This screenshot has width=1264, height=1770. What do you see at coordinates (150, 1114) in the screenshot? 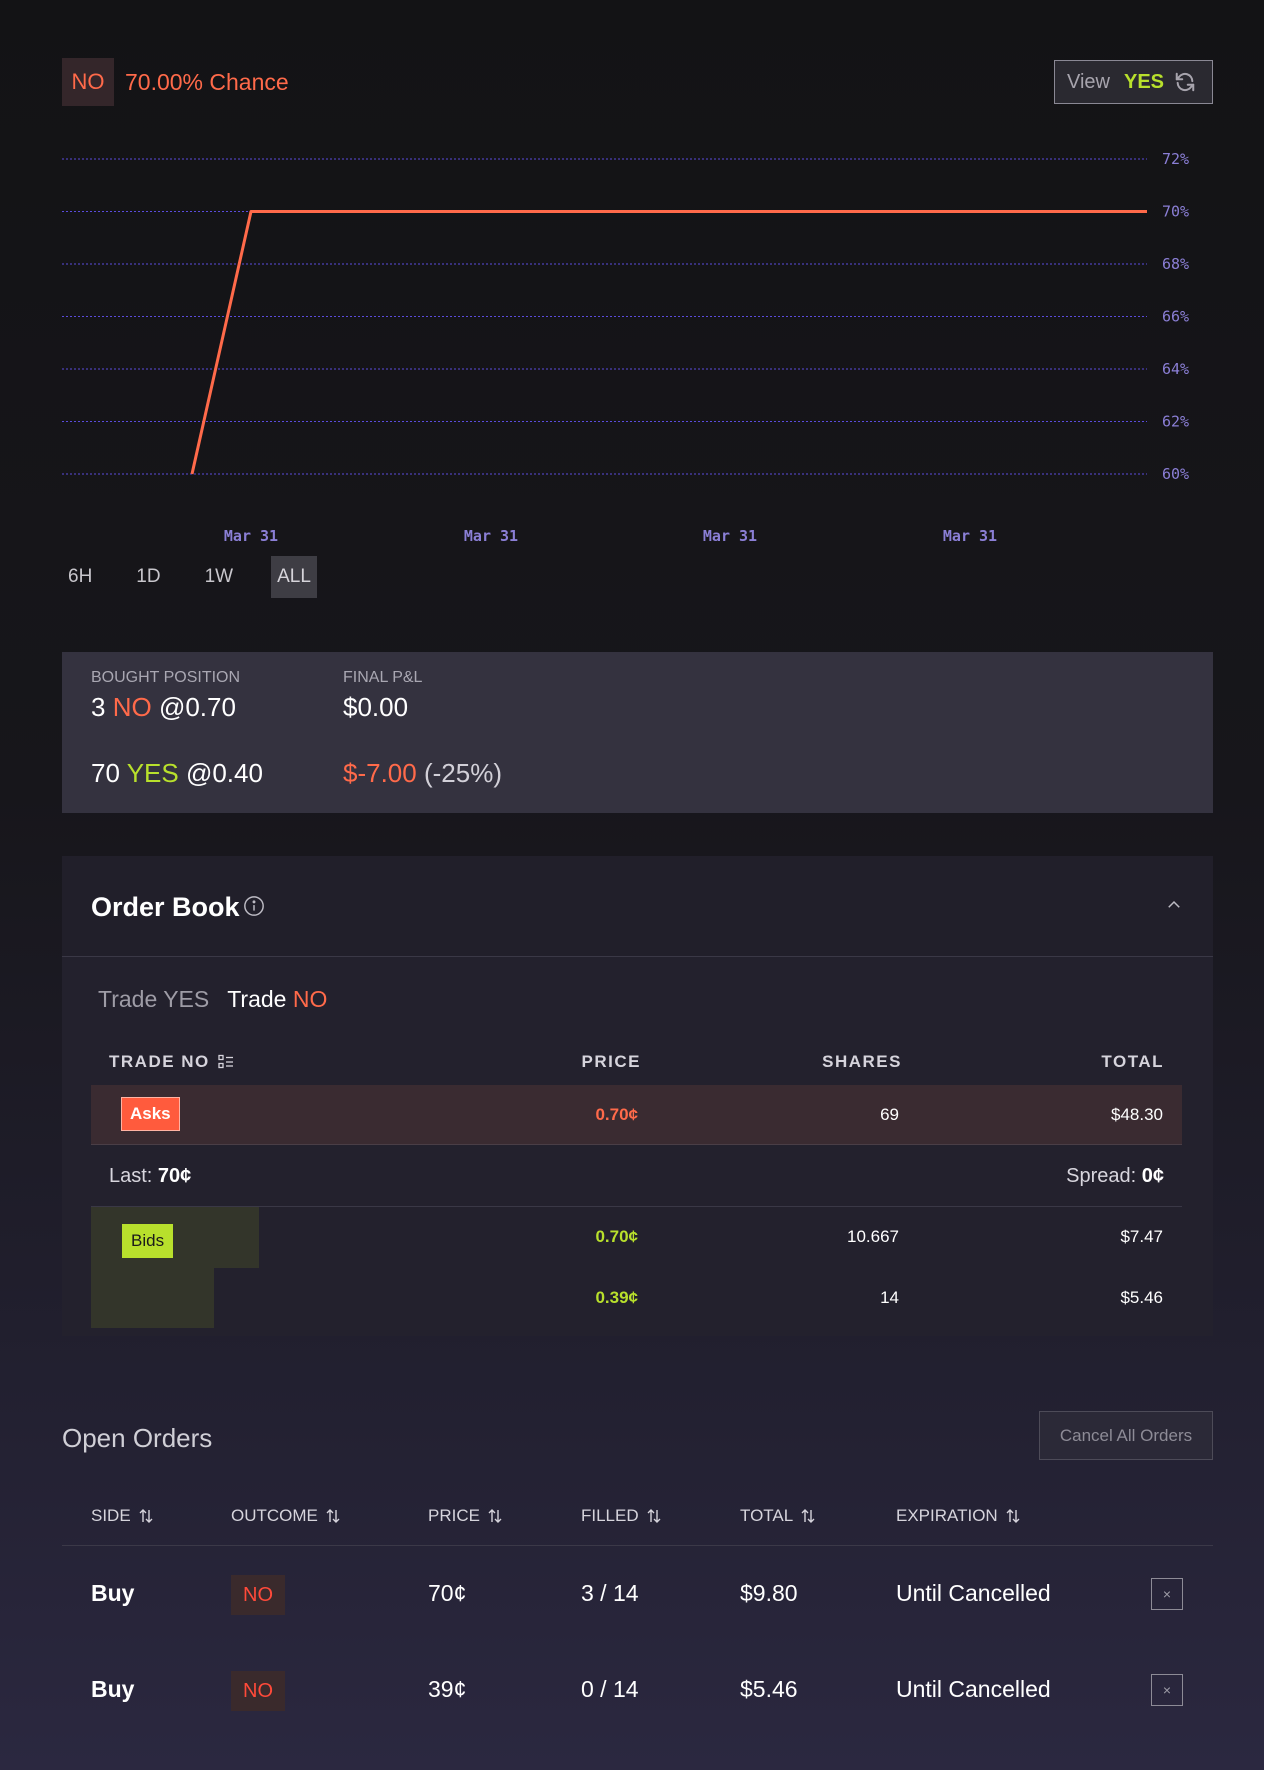
I see `asks-badge: Asks` at bounding box center [150, 1114].